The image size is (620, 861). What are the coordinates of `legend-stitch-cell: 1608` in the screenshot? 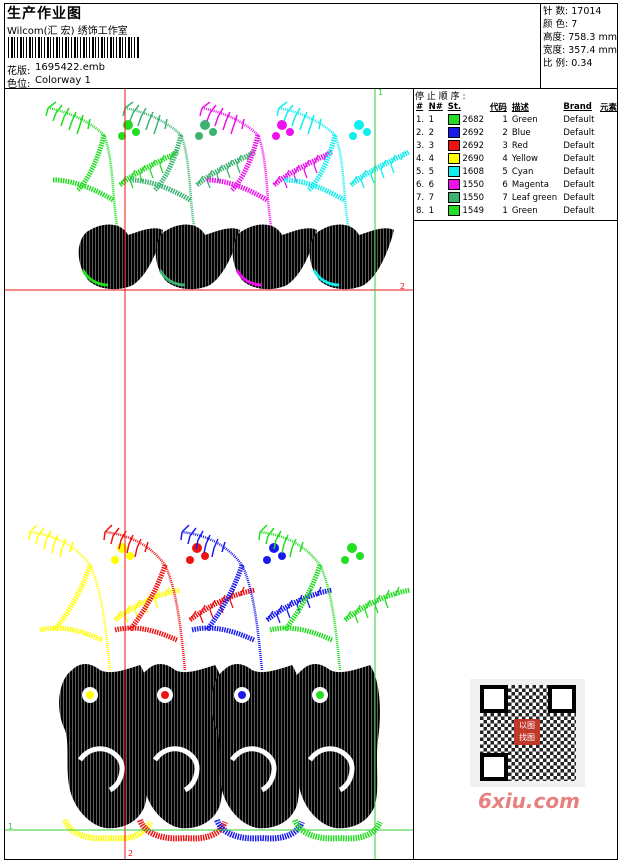 It's located at (467, 171).